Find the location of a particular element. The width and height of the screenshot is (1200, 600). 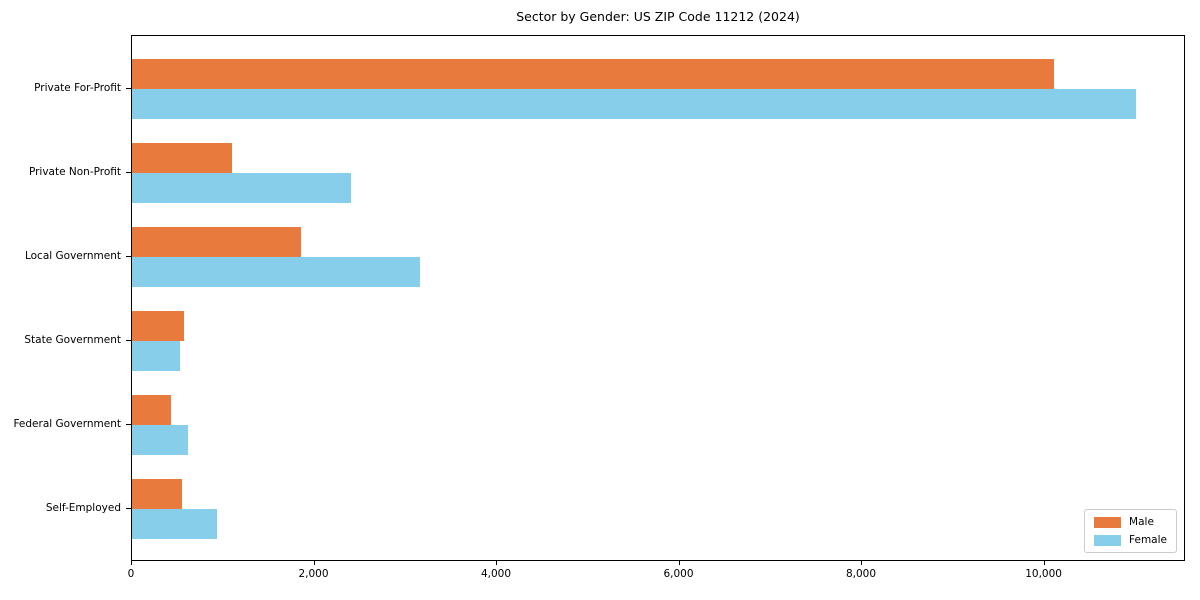

legend-item-male: Male is located at coordinates (1130, 522).